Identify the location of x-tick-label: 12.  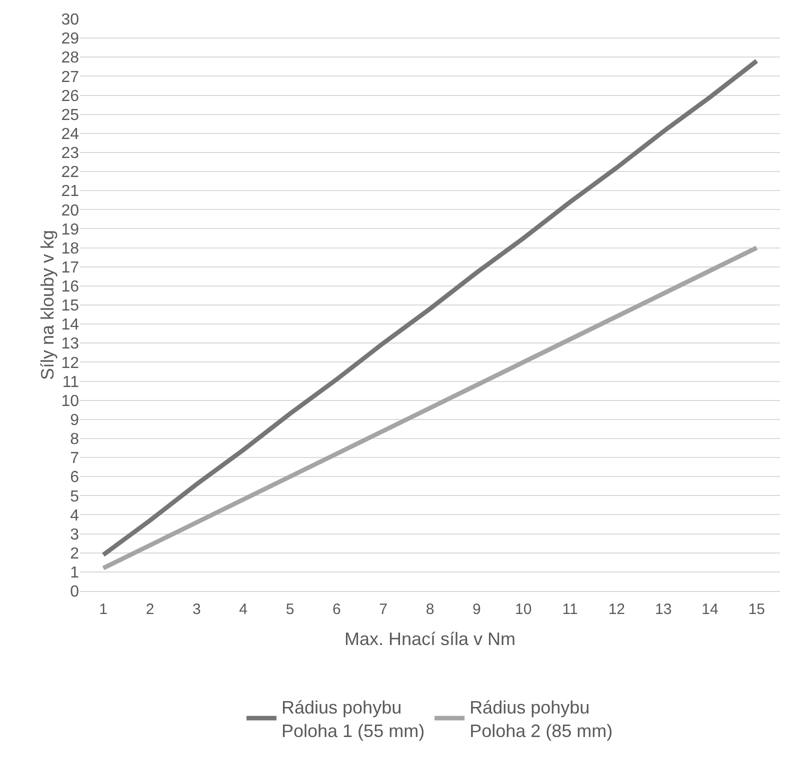
(617, 609).